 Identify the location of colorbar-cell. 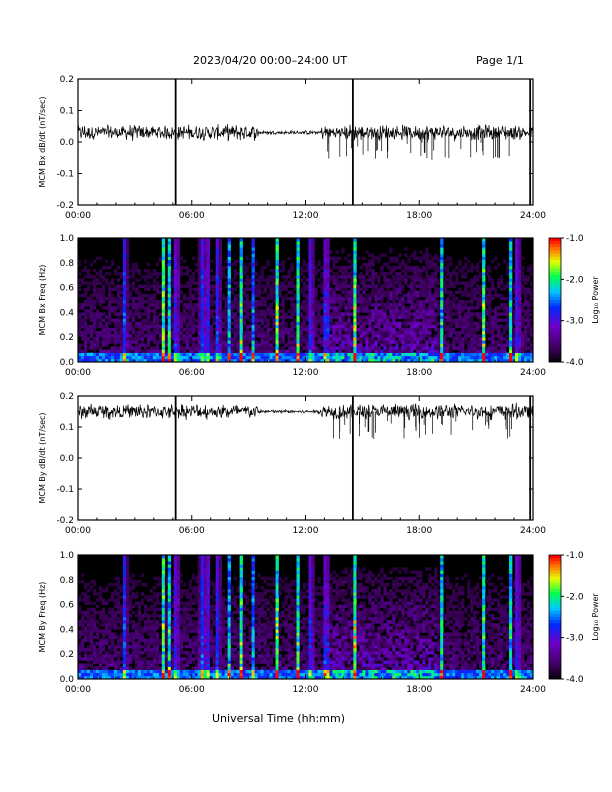
(555, 317).